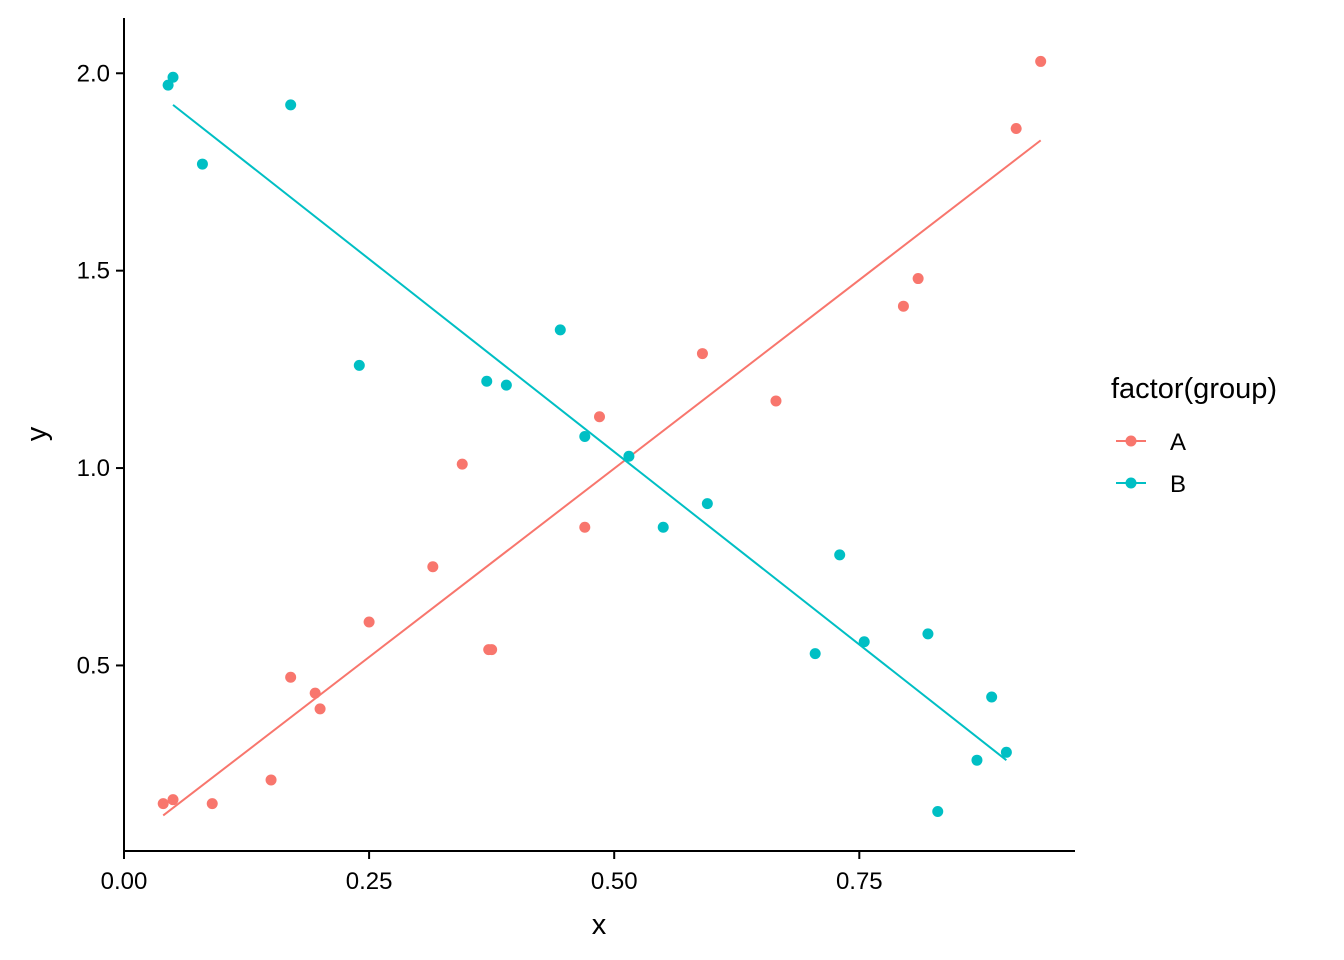 This screenshot has height=960, width=1344. What do you see at coordinates (93, 468) in the screenshot?
I see `y-tick-label: 1.0` at bounding box center [93, 468].